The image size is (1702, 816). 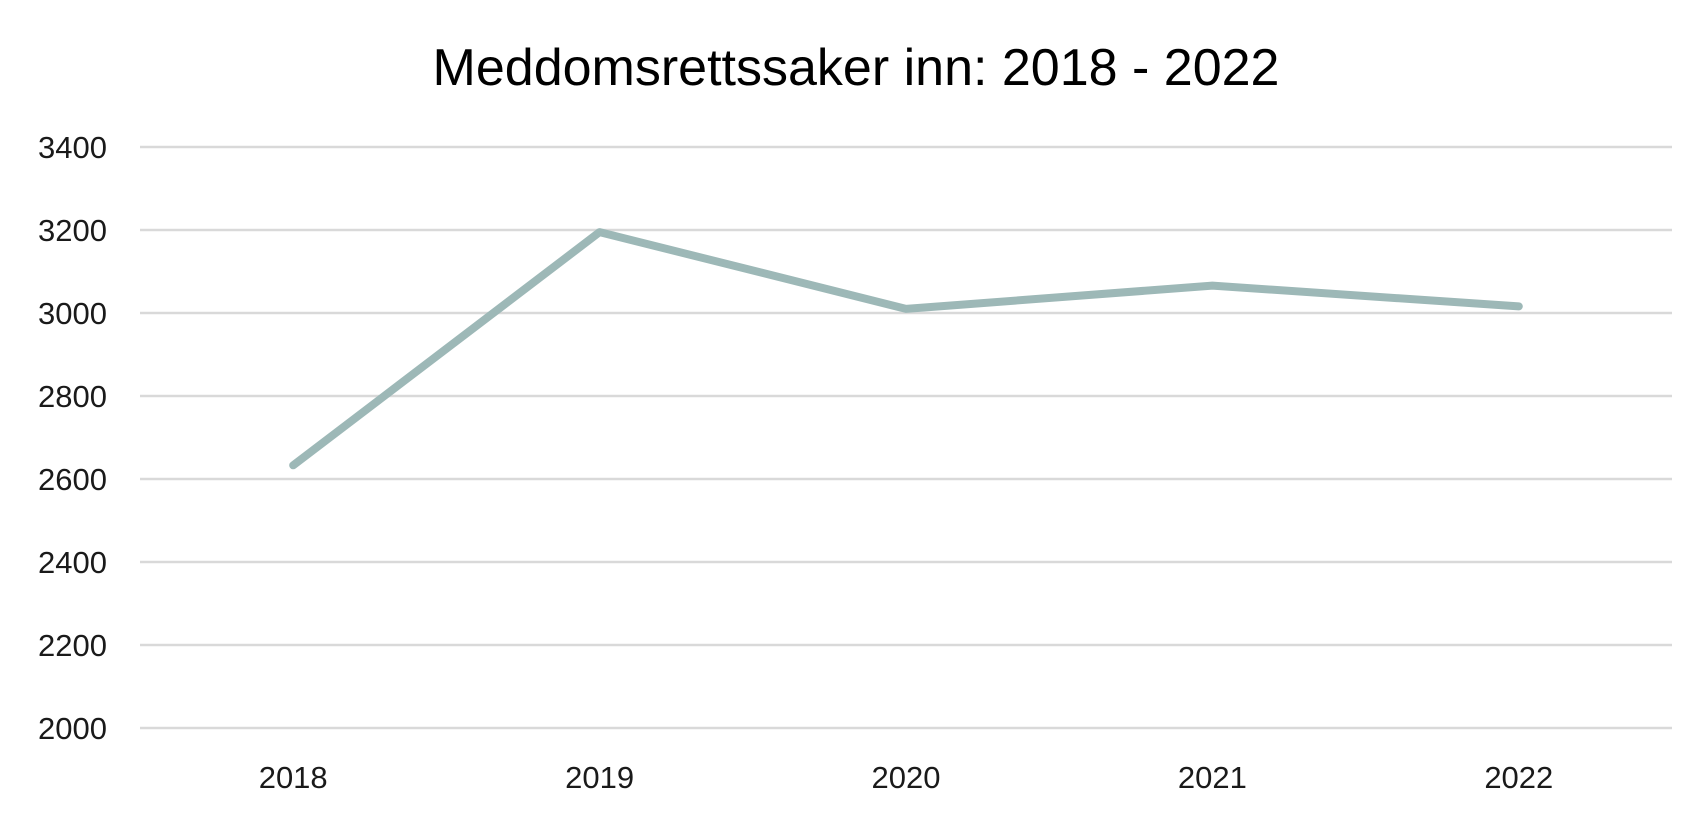 I want to click on y-tick-label: 2400, so click(x=72, y=562).